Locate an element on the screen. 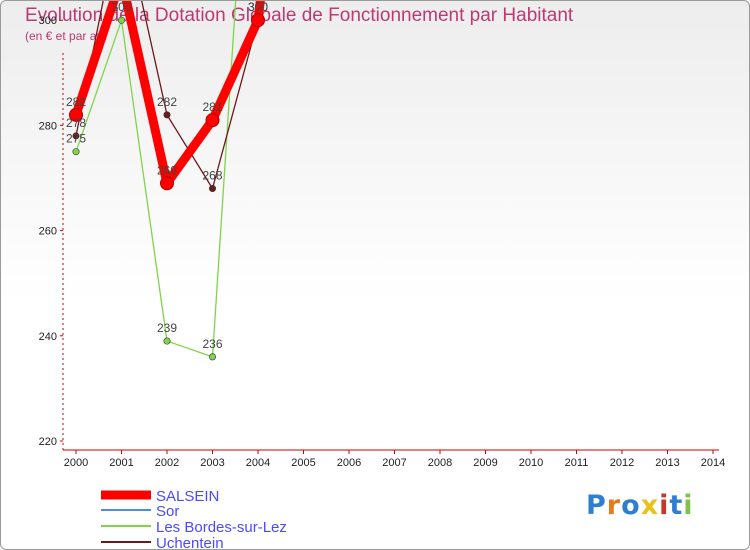  x-tick-label: 2004 is located at coordinates (258, 463).